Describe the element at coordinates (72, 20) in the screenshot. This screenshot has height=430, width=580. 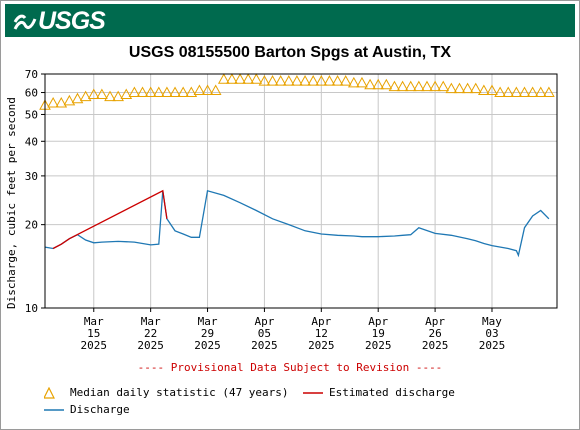
I see `logo-text: USGS` at that location.